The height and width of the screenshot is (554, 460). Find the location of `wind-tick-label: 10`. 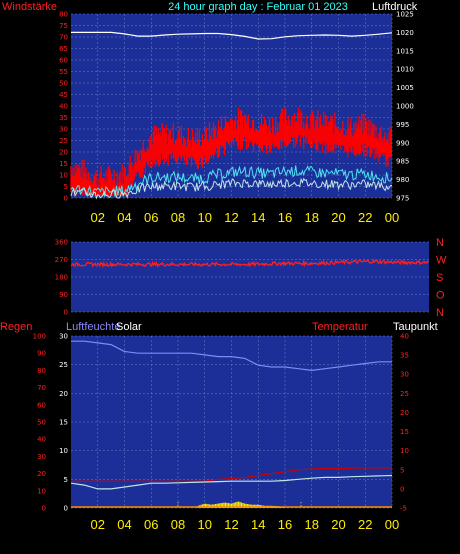

wind-tick-label: 10 is located at coordinates (63, 176).